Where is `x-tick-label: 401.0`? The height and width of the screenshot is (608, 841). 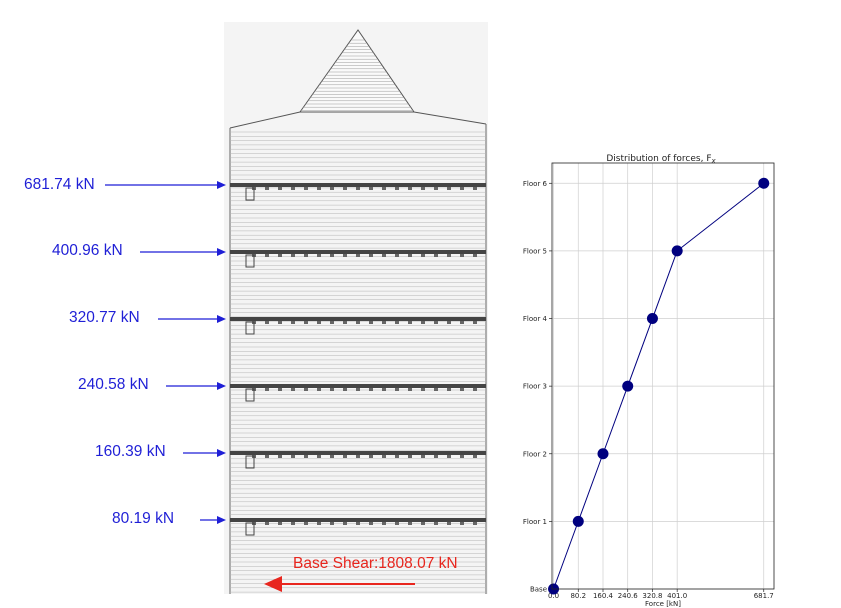
x-tick-label: 401.0 is located at coordinates (677, 596).